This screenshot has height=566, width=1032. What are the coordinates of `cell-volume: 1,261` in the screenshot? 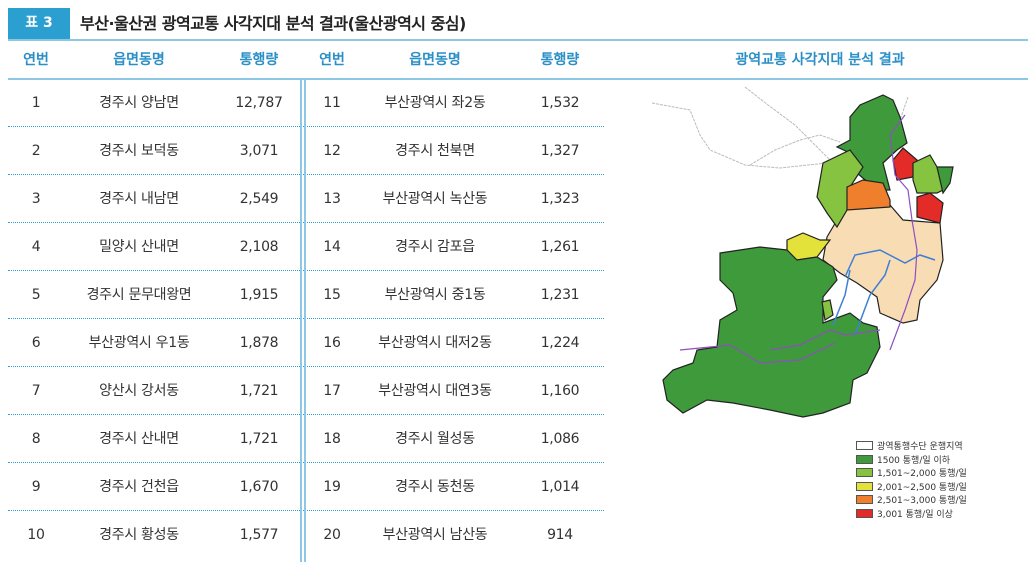 It's located at (560, 247).